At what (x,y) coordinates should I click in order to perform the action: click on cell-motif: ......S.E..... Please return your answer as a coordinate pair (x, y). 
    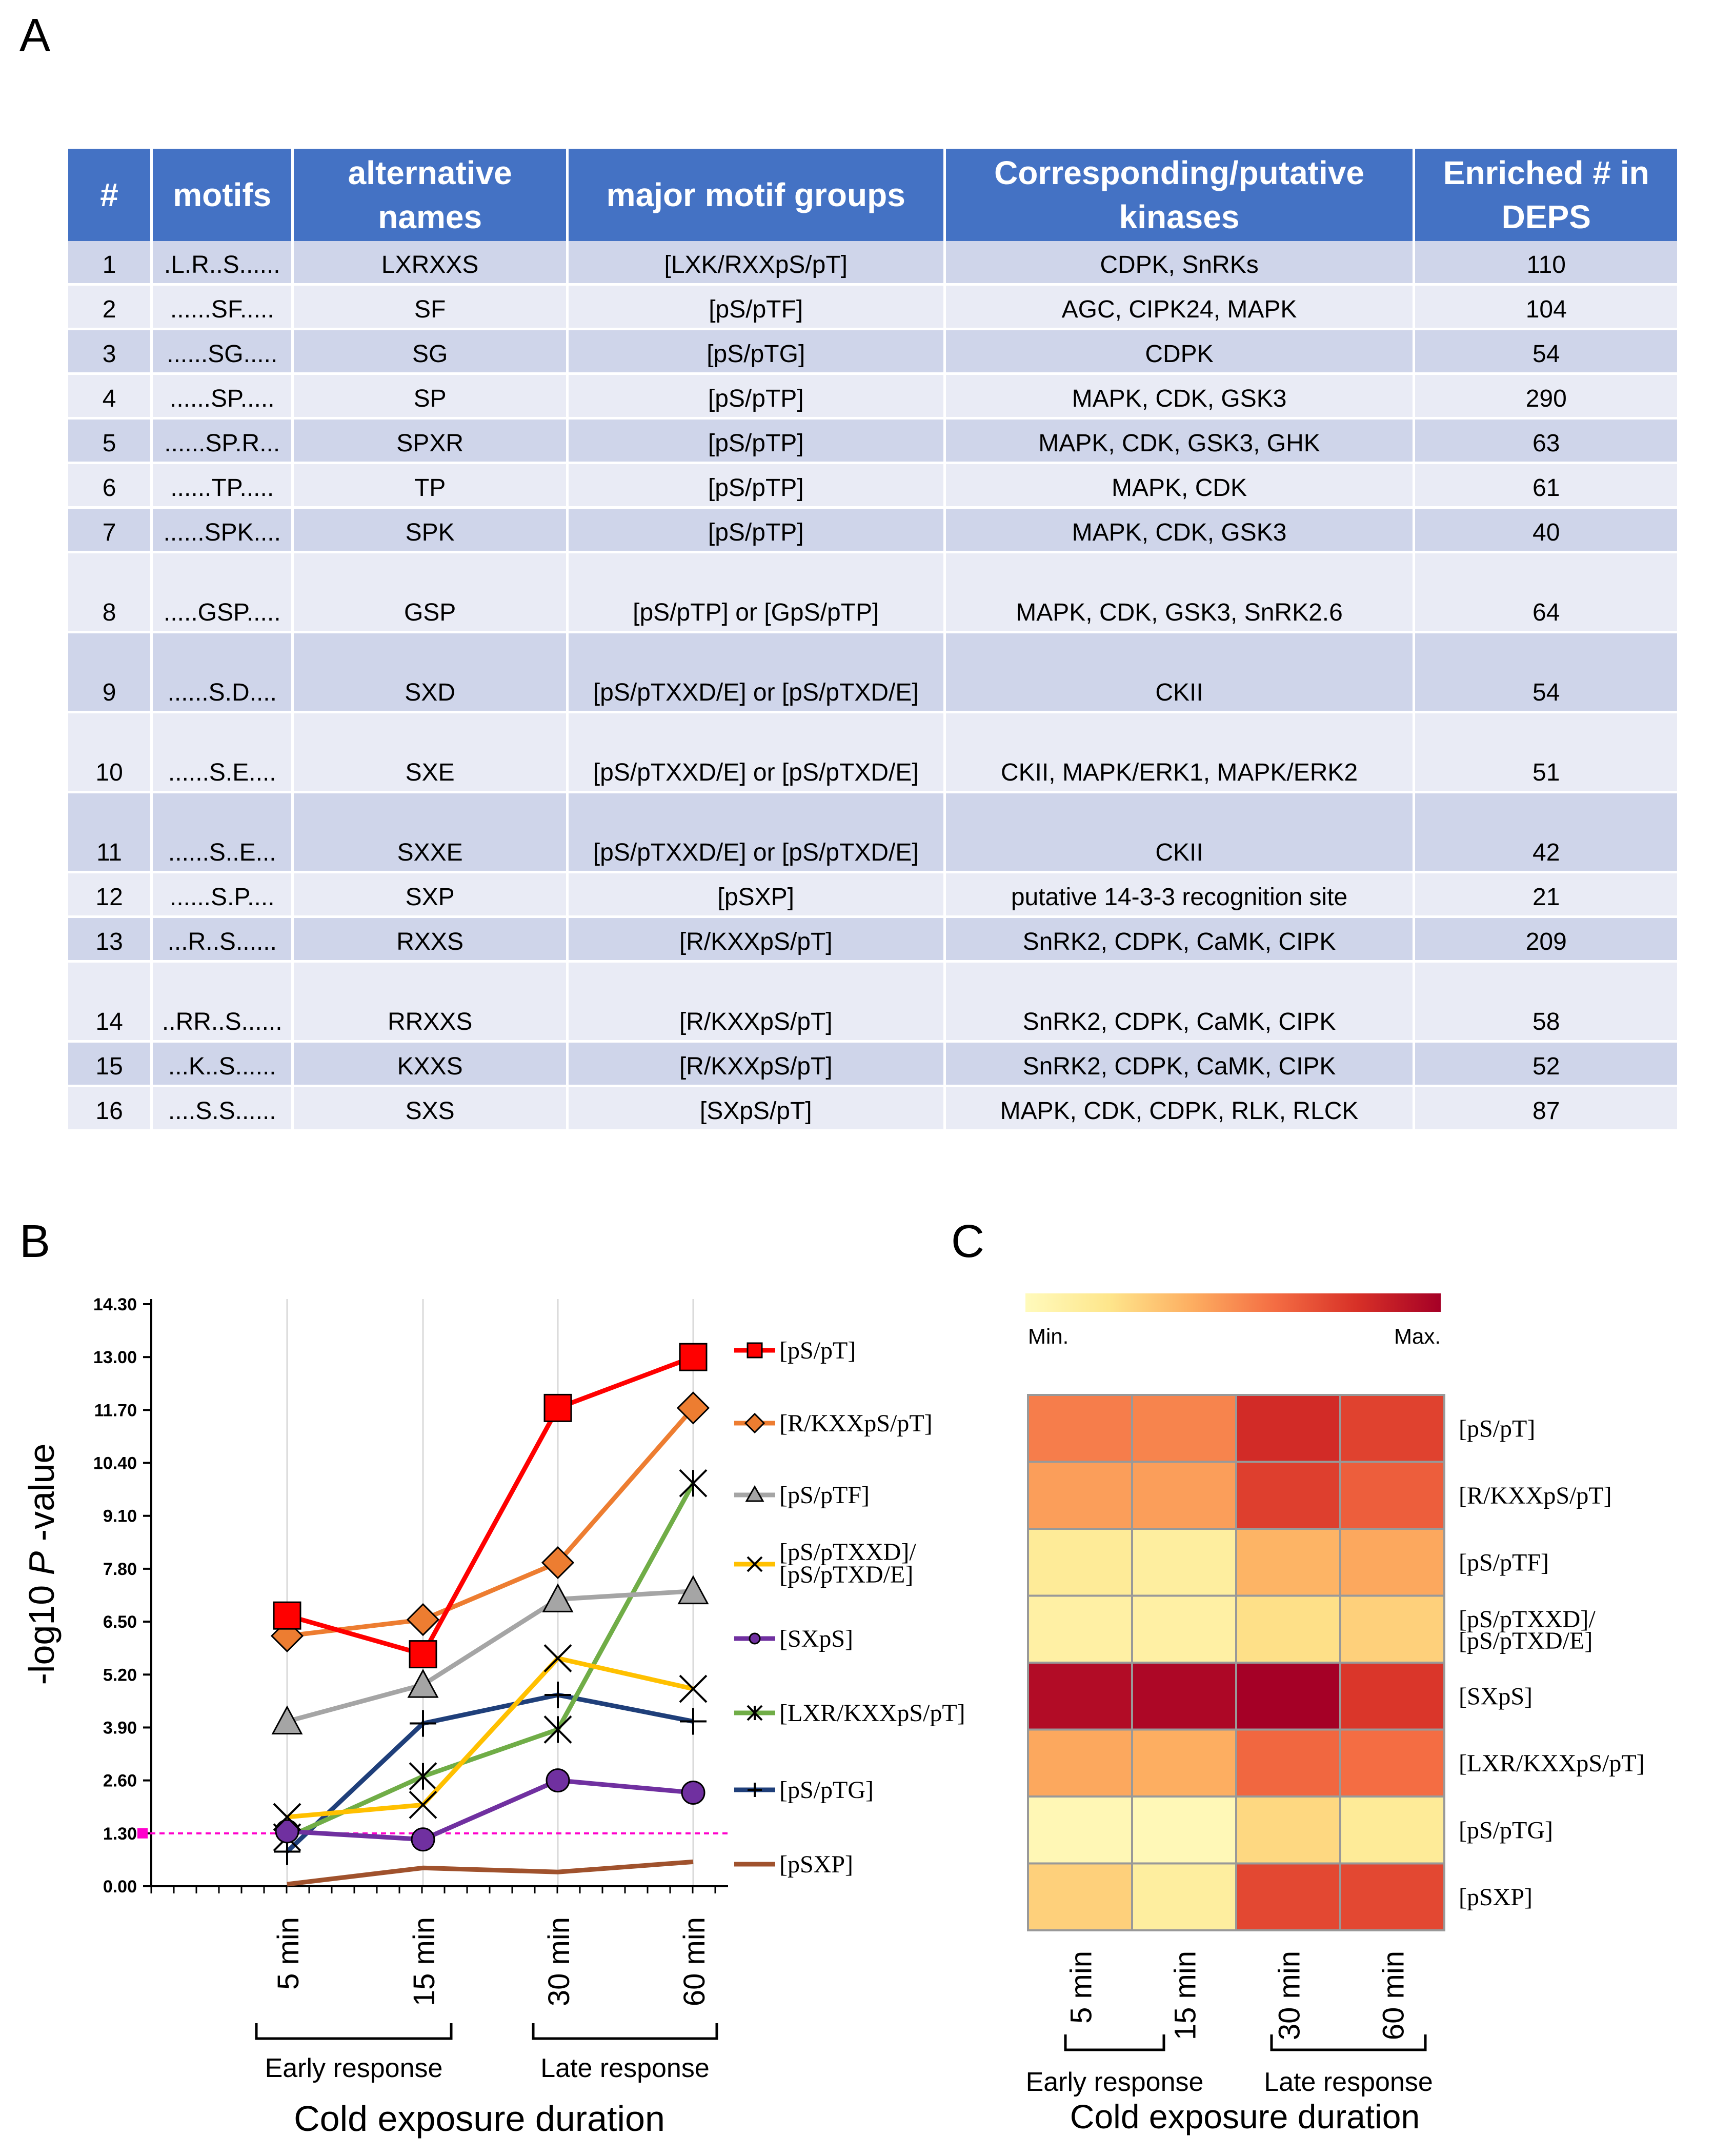
    Looking at the image, I should click on (222, 753).